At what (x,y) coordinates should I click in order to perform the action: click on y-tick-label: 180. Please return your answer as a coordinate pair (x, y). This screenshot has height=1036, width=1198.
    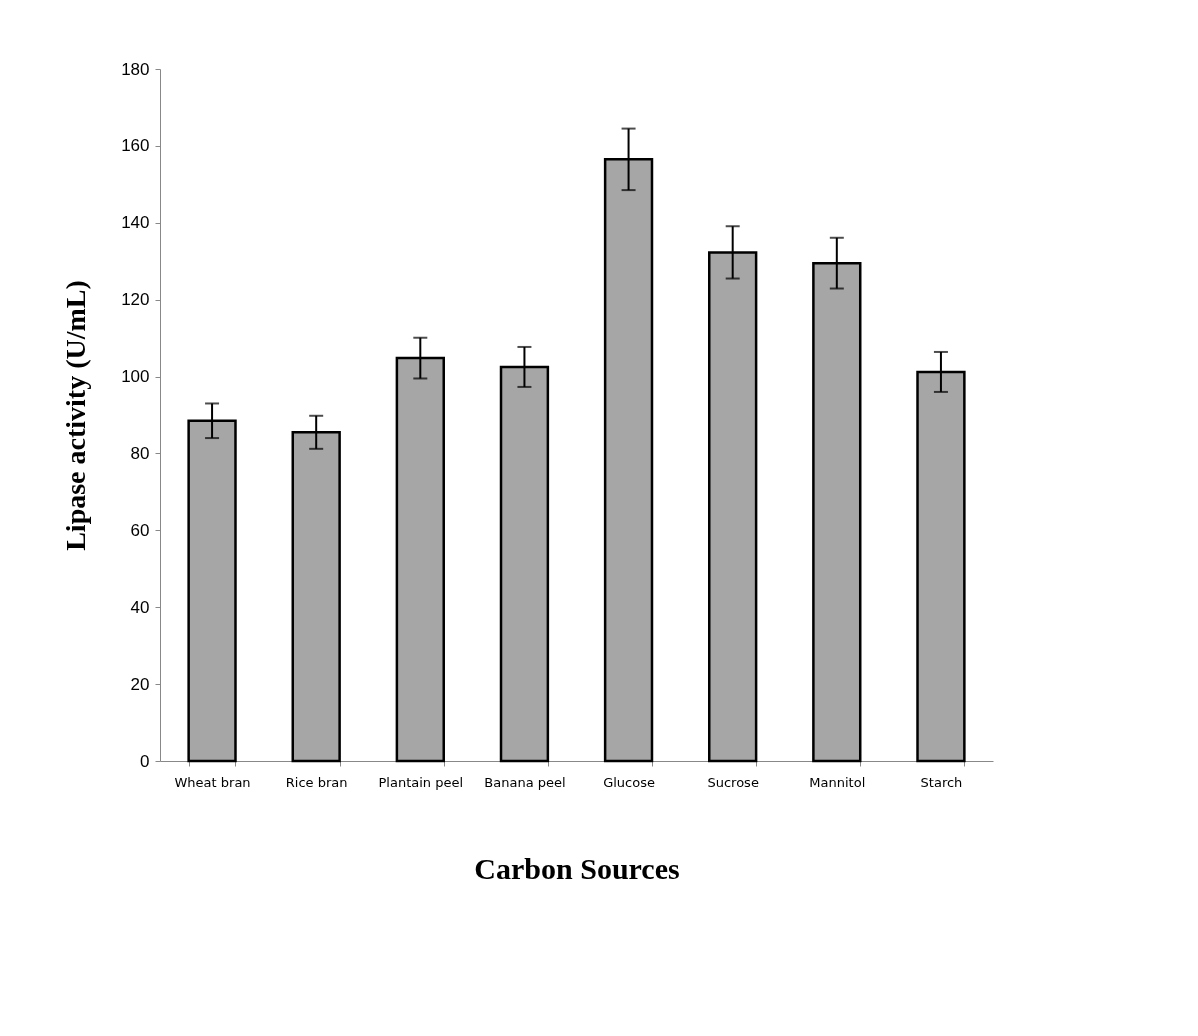
    Looking at the image, I should click on (135, 69).